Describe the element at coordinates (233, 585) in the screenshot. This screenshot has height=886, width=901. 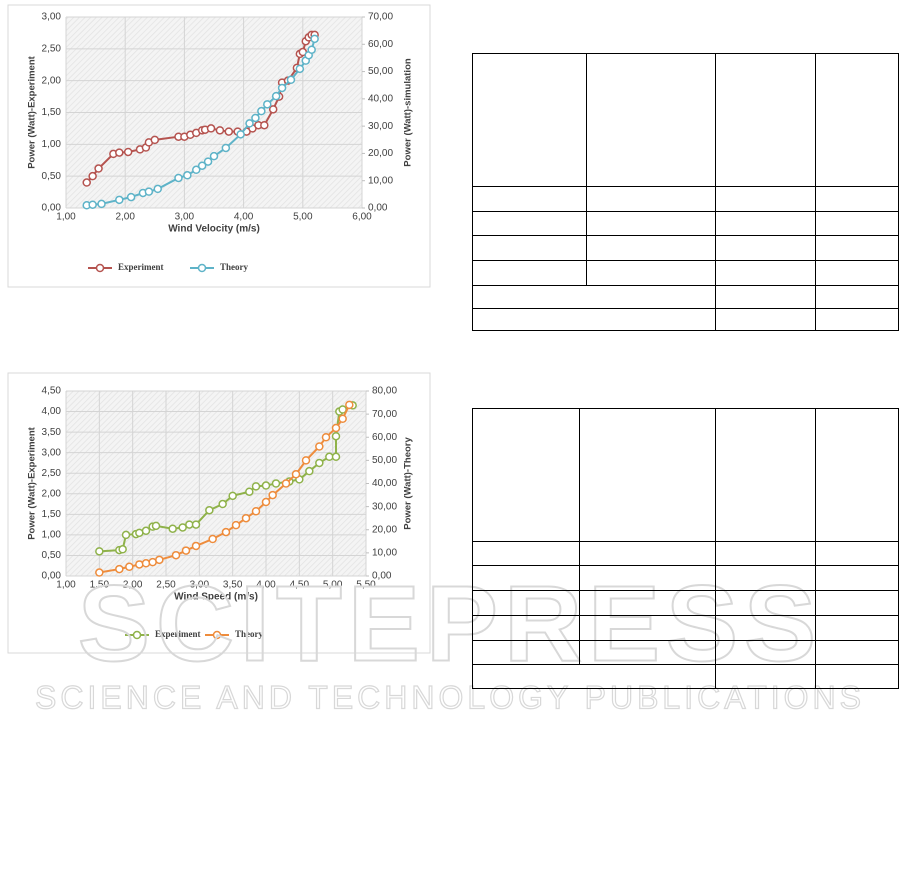
I see `x-tick-label: 3,50` at that location.